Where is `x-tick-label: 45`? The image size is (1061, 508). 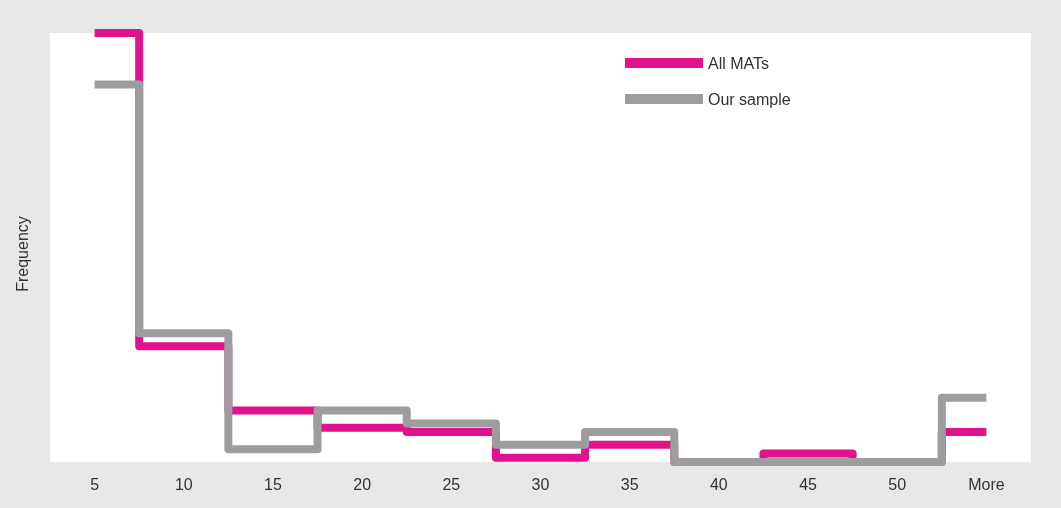 x-tick-label: 45 is located at coordinates (808, 484).